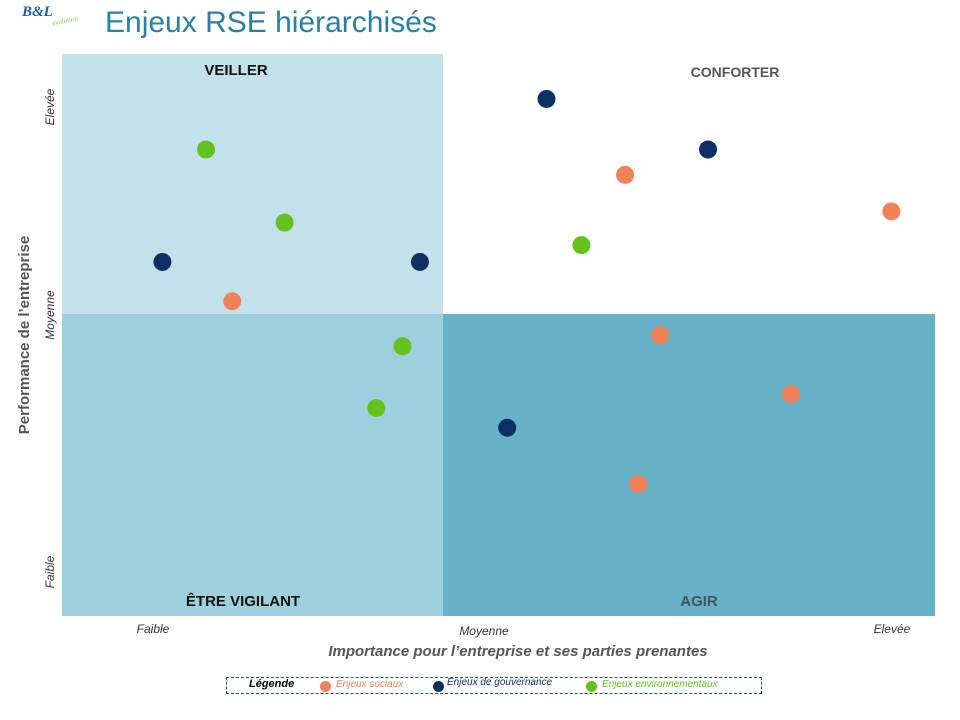  I want to click on legend-item-social: Enjeux sociaux, so click(370, 684).